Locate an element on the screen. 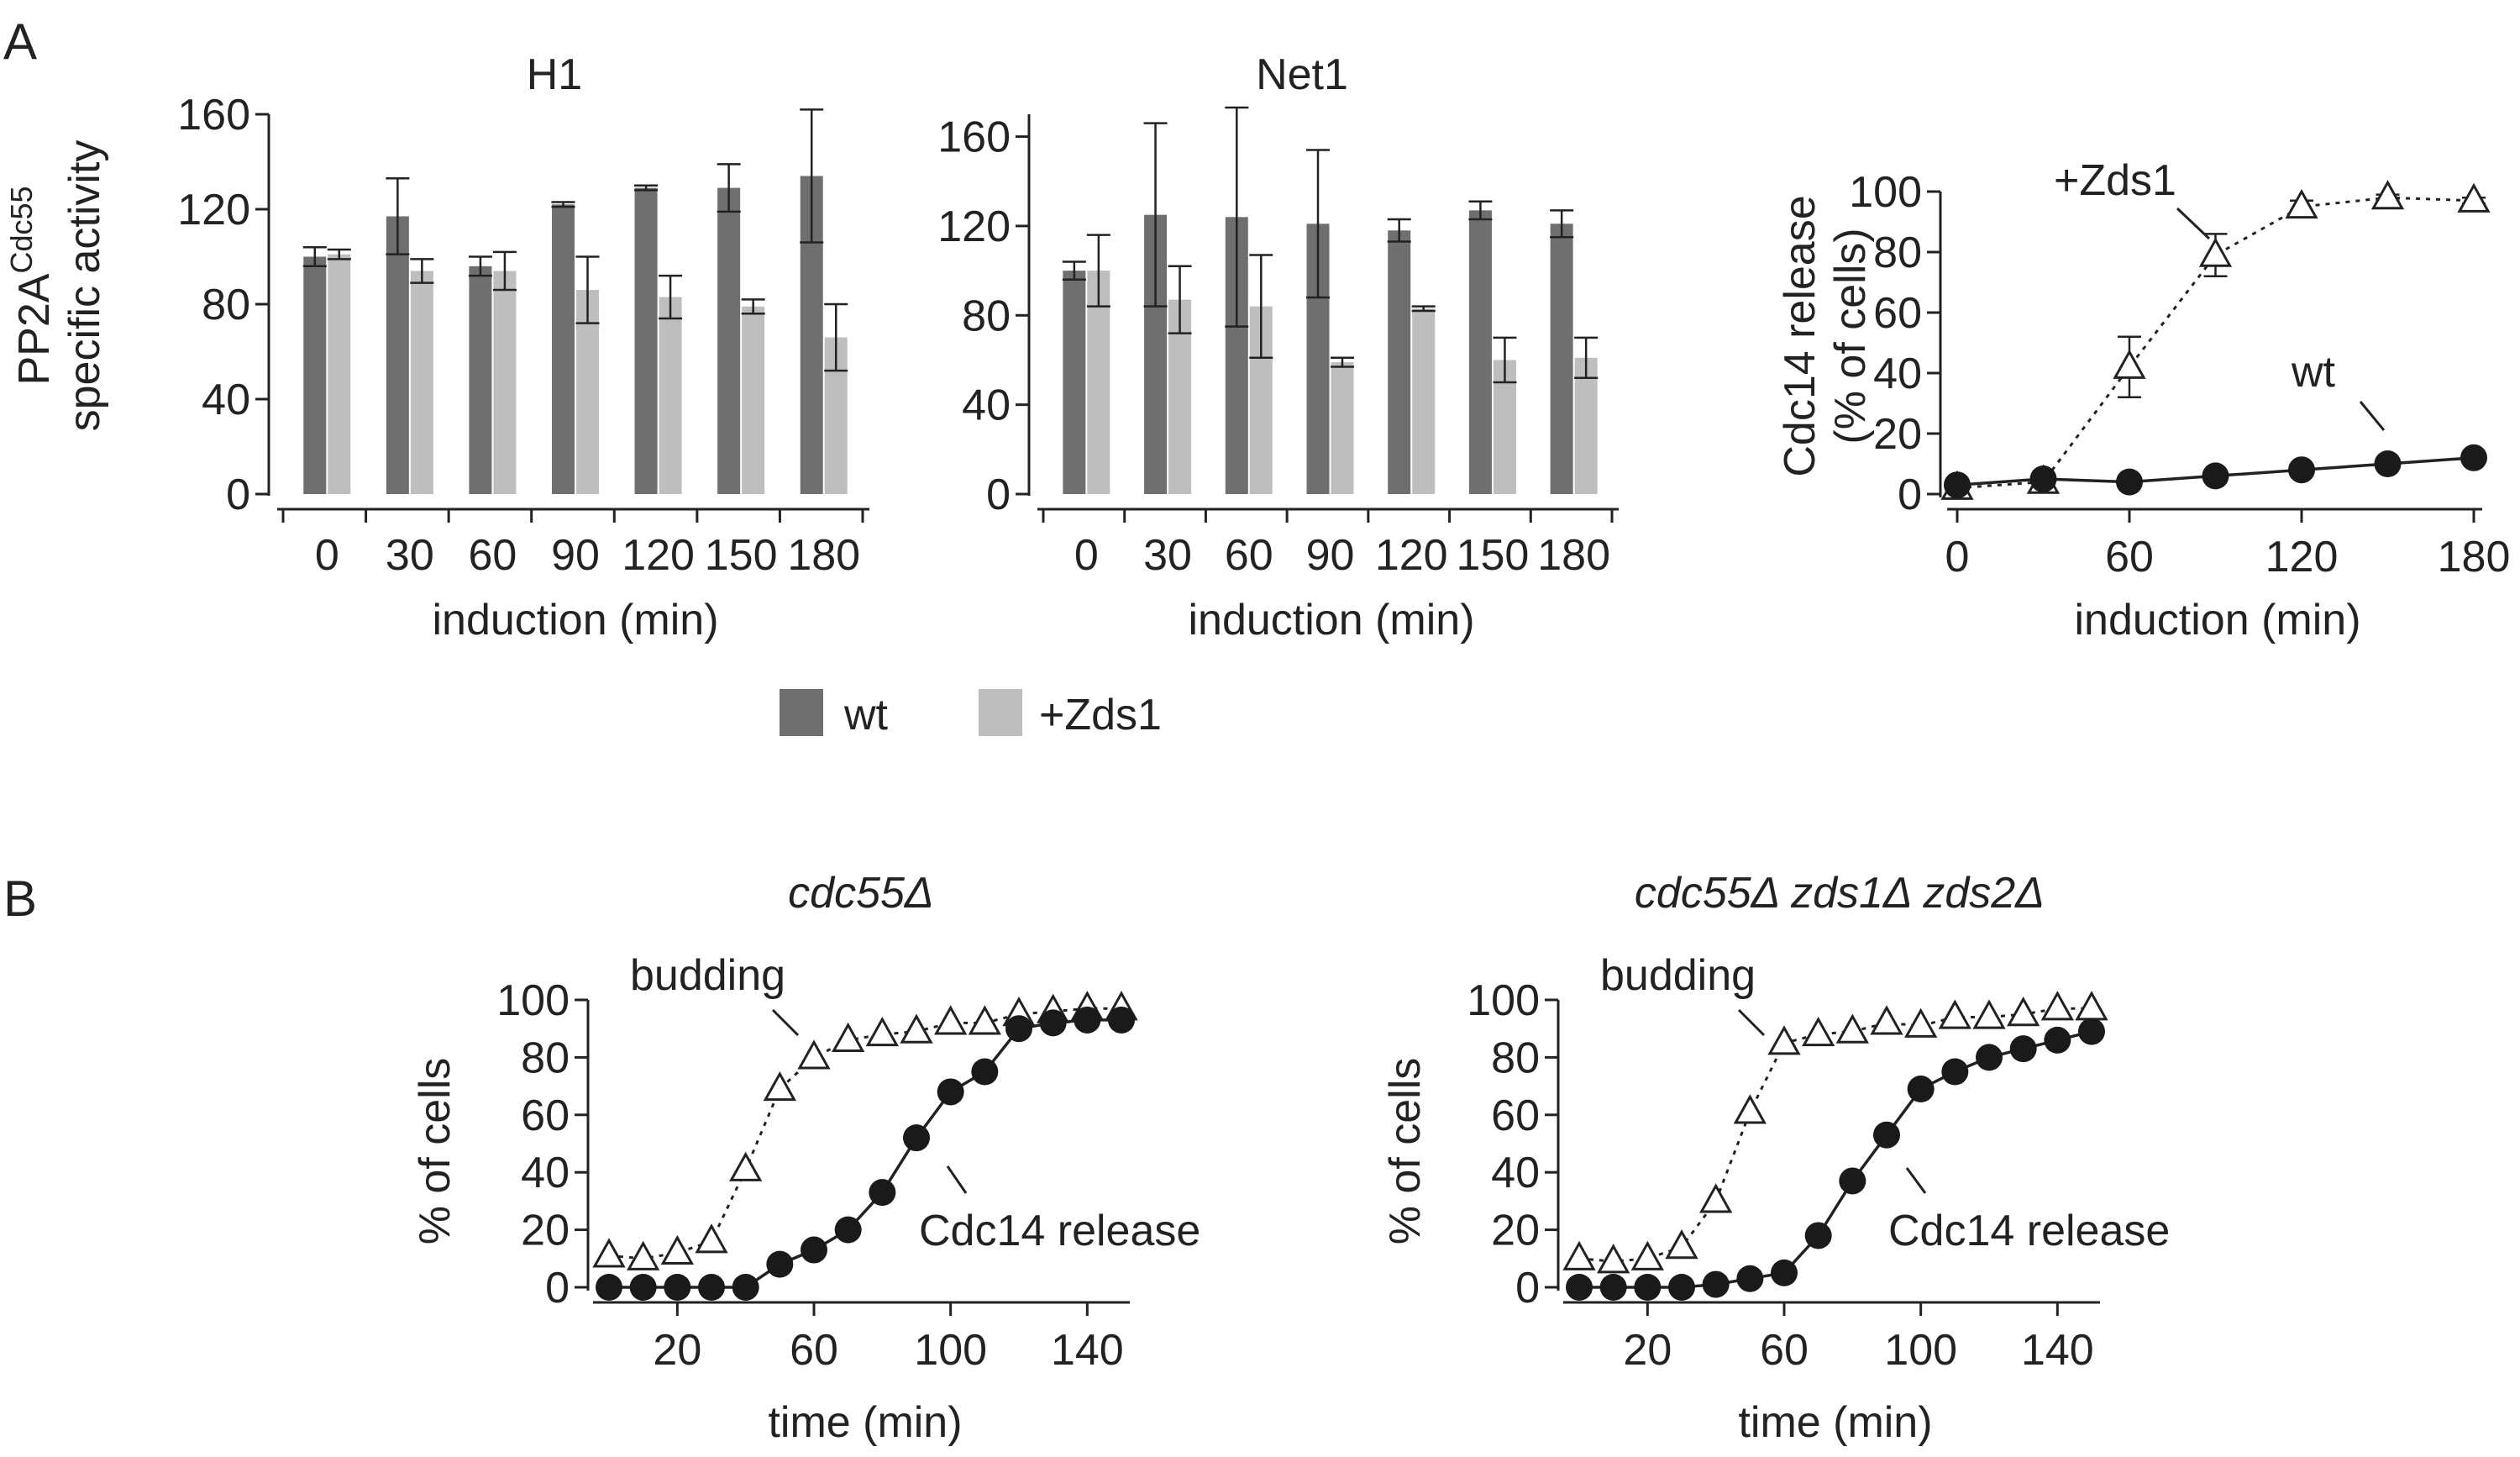 This screenshot has width=2520, height=1457. panel-label-b: B is located at coordinates (20, 899).